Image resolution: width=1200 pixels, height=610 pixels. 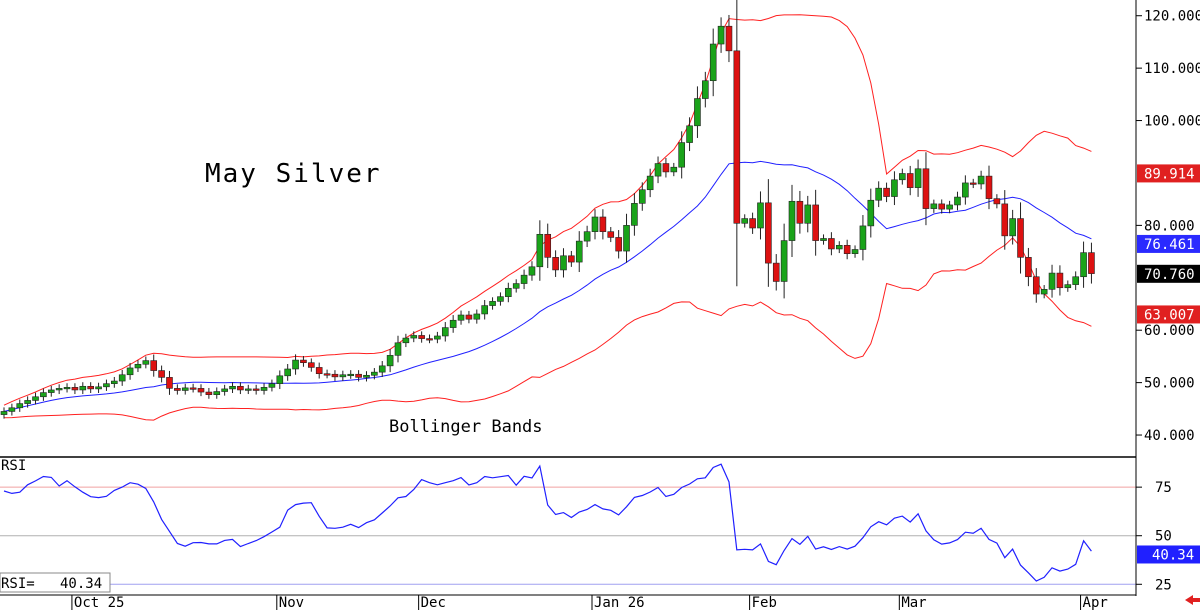 What do you see at coordinates (1169, 174) in the screenshot?
I see `price-label-text: 89.914` at bounding box center [1169, 174].